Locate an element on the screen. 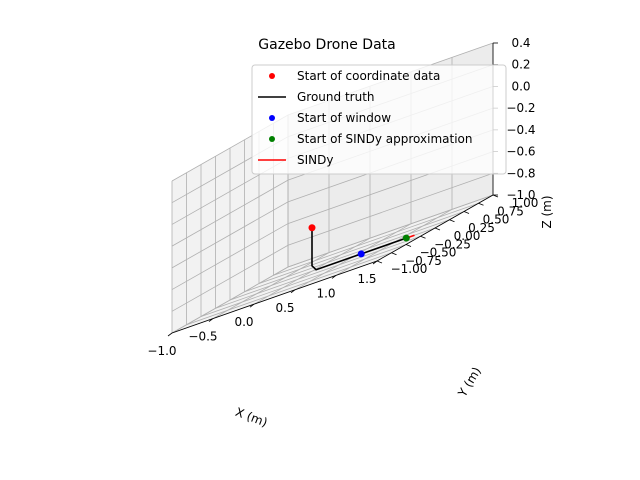 The height and width of the screenshot is (480, 640). y-tick-label: 0.00 is located at coordinates (467, 236).